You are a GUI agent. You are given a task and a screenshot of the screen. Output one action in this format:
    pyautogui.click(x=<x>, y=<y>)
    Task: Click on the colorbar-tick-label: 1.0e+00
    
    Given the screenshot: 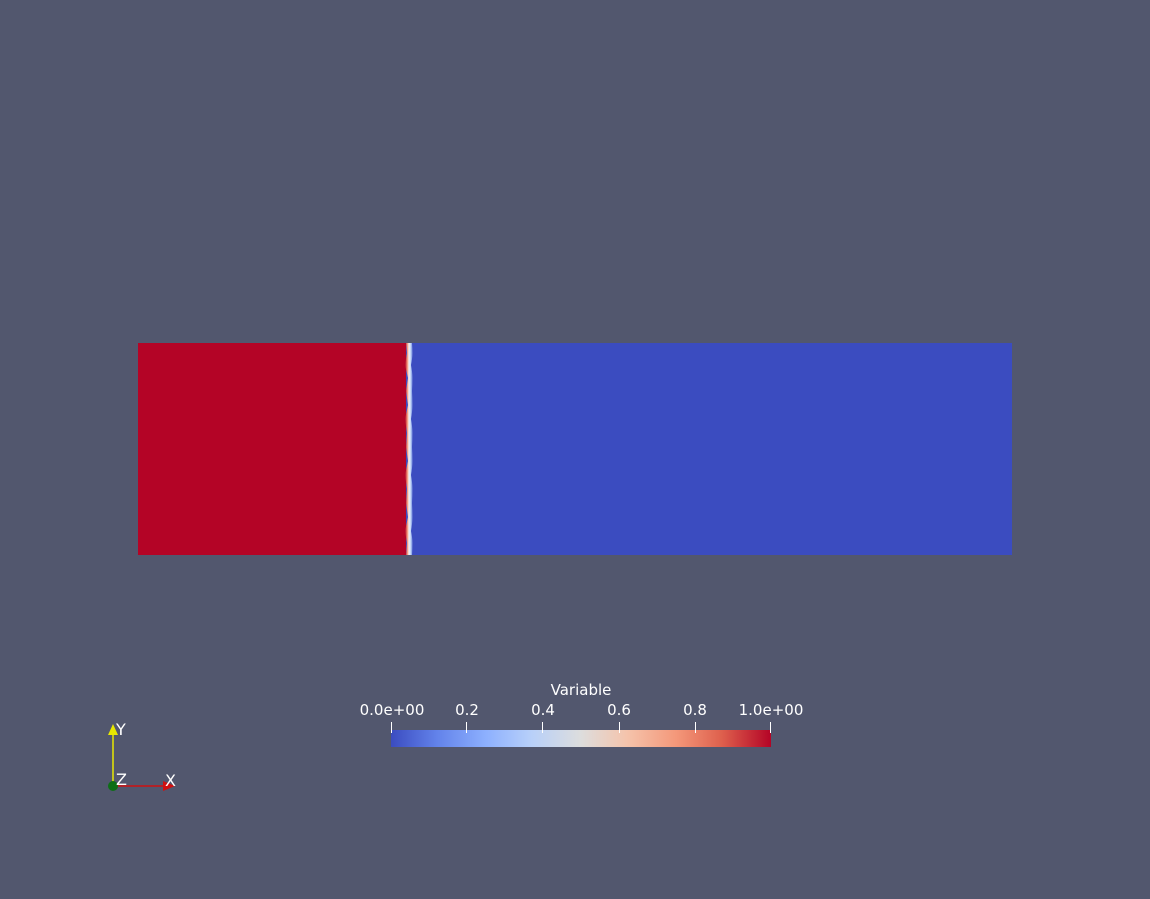 What is the action you would take?
    pyautogui.click(x=771, y=710)
    